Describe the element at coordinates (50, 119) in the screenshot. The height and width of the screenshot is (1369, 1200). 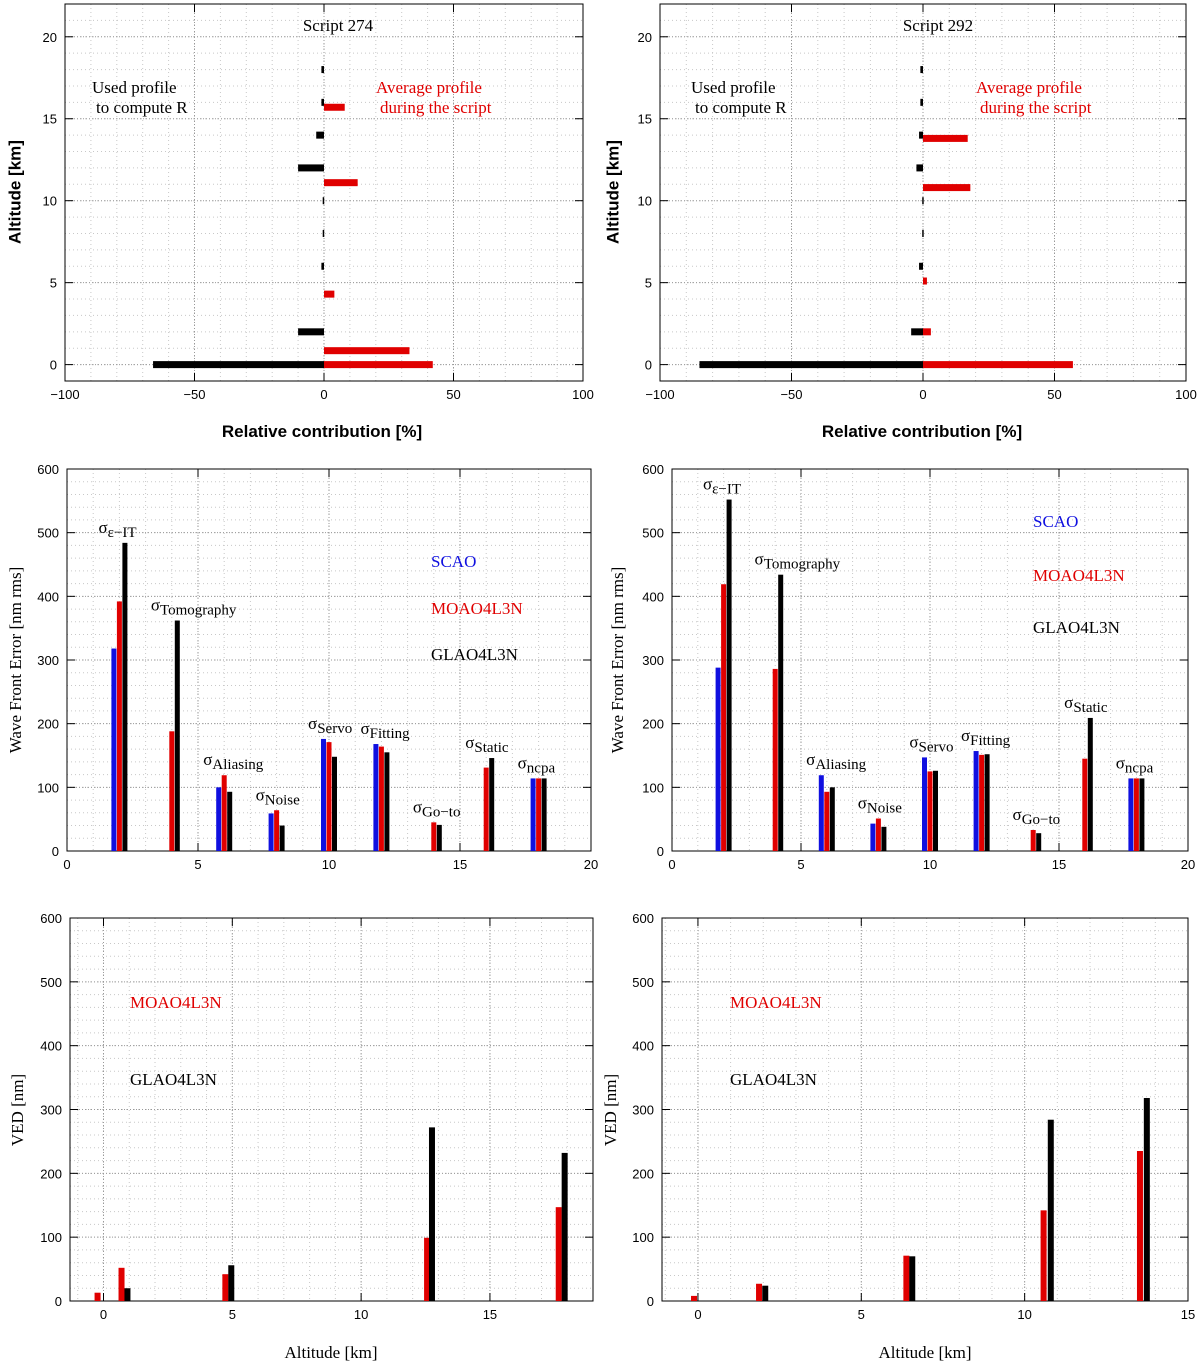
I see `y-tick-label: 15` at that location.